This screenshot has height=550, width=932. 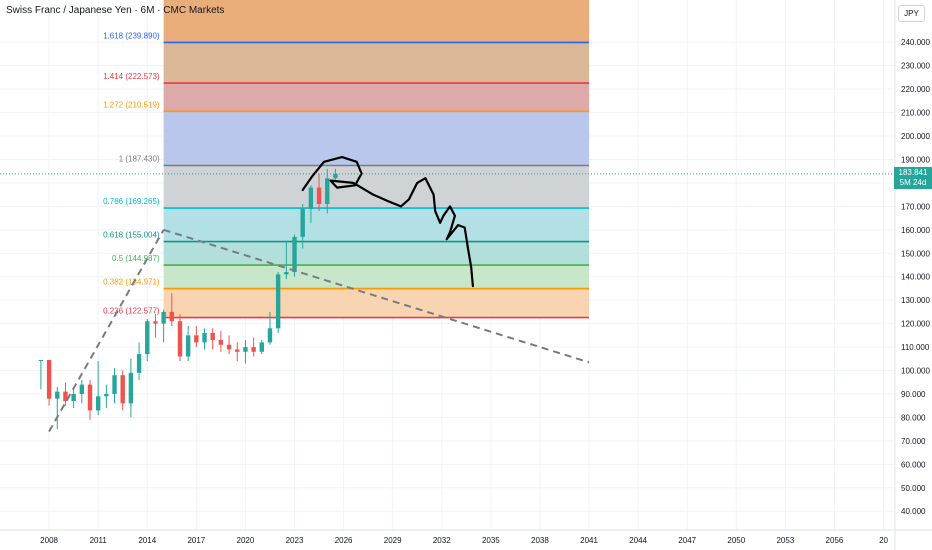 I want to click on y-tick-label: 140.000, so click(x=915, y=277).